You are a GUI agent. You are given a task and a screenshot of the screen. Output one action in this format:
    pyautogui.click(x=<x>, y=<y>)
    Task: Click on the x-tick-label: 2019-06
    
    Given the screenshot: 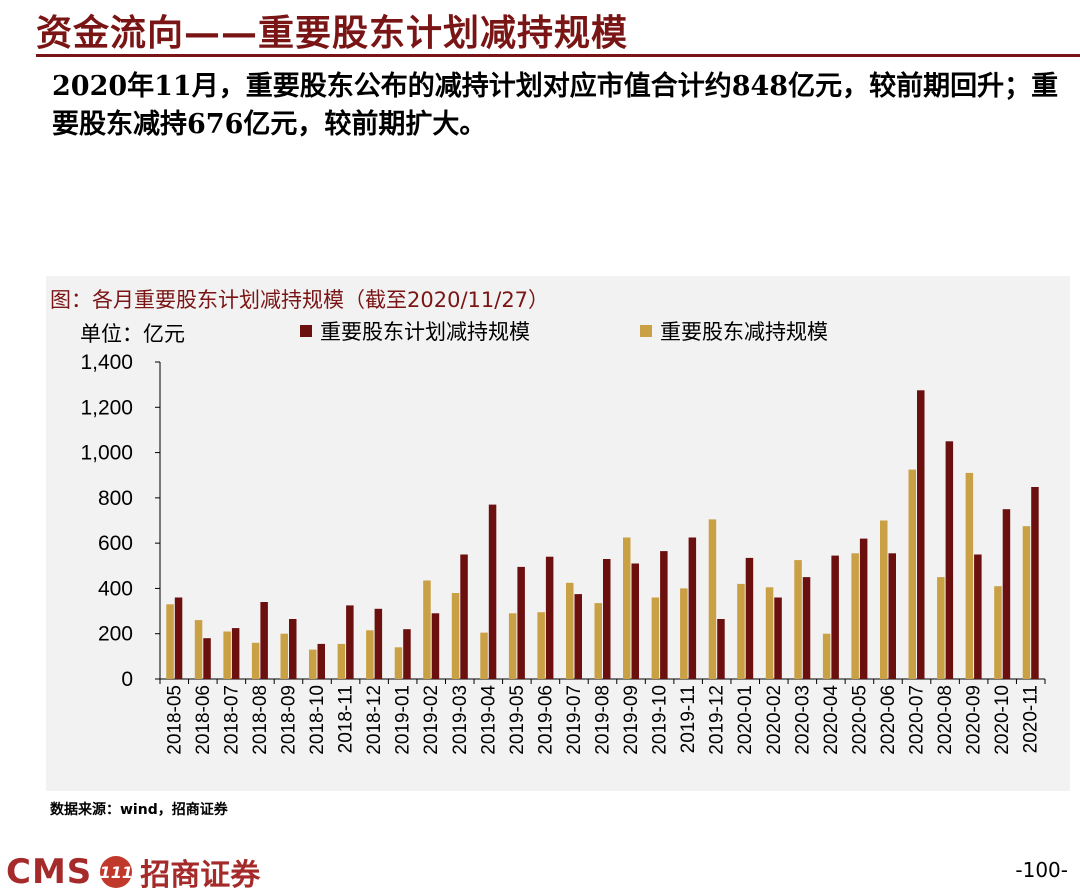 What is the action you would take?
    pyautogui.click(x=545, y=720)
    